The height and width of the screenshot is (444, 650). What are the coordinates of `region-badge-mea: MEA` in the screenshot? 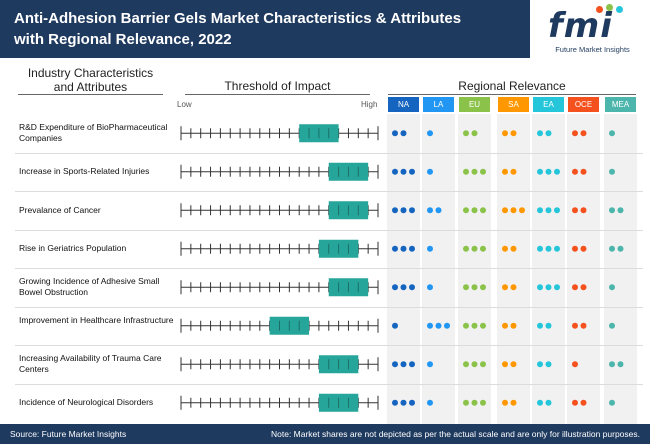 It's located at (620, 104).